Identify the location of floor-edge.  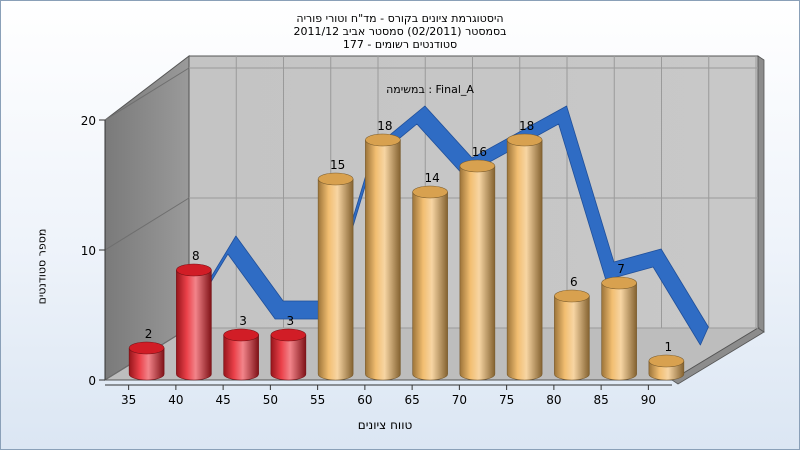
(718, 356).